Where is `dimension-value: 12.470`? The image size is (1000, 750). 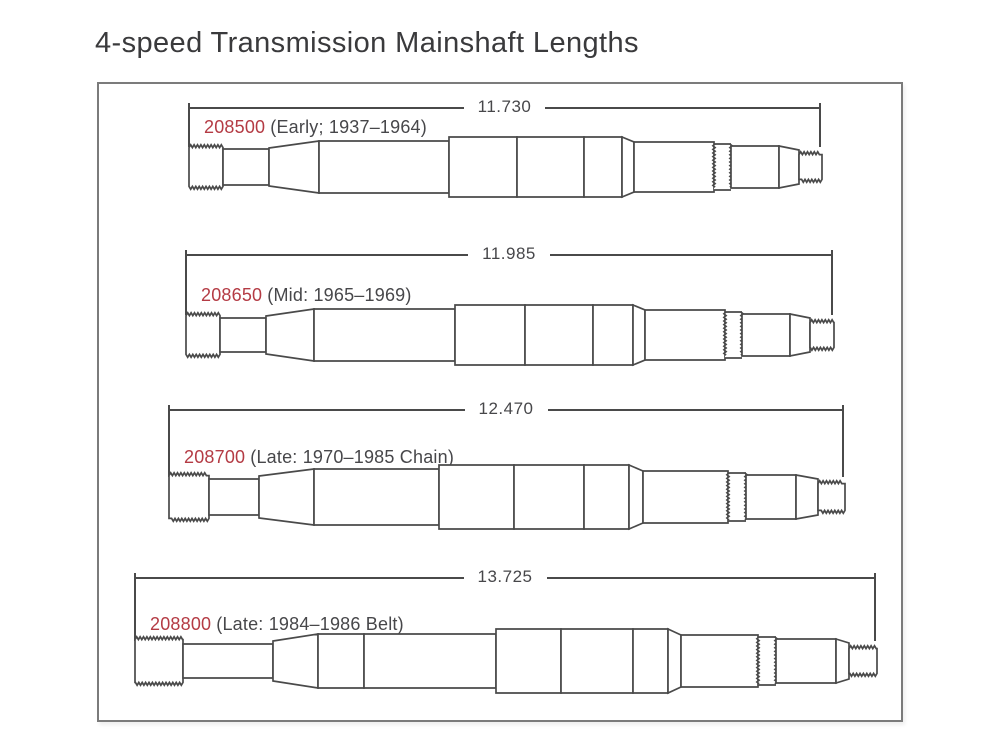 dimension-value: 12.470 is located at coordinates (506, 408).